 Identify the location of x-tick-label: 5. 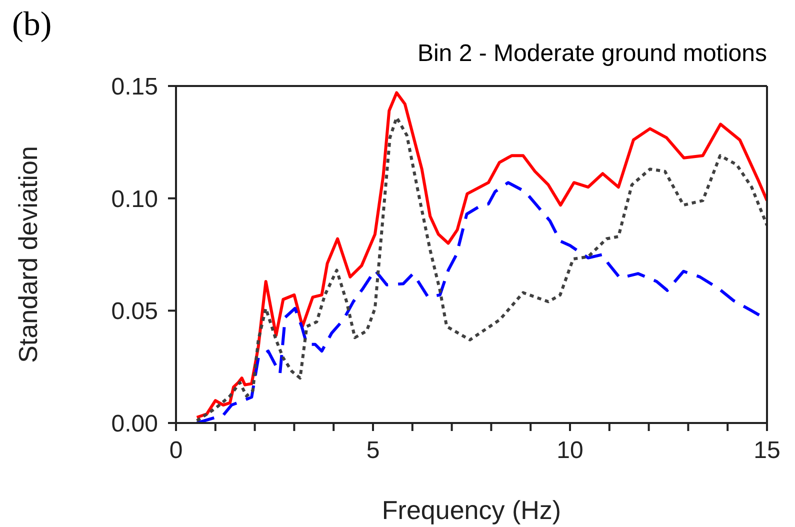
(373, 450).